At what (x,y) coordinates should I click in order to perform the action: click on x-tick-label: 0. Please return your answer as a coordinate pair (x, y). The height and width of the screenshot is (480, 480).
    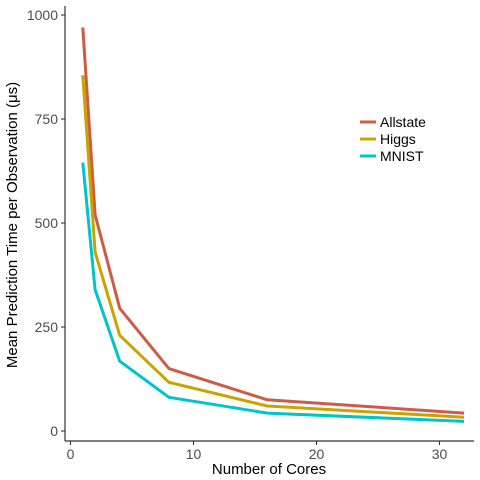
    Looking at the image, I should click on (71, 454).